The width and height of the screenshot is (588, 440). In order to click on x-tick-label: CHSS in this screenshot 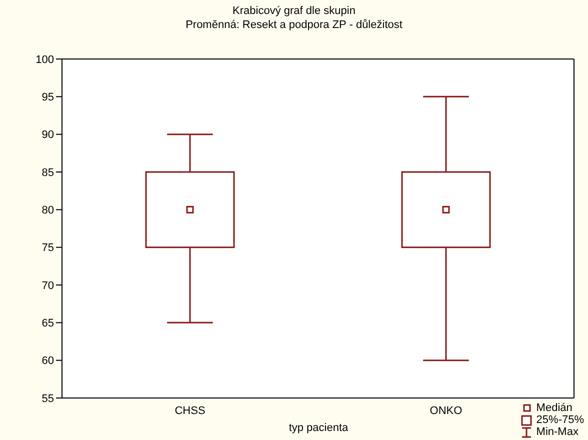, I will do `click(190, 410)`.